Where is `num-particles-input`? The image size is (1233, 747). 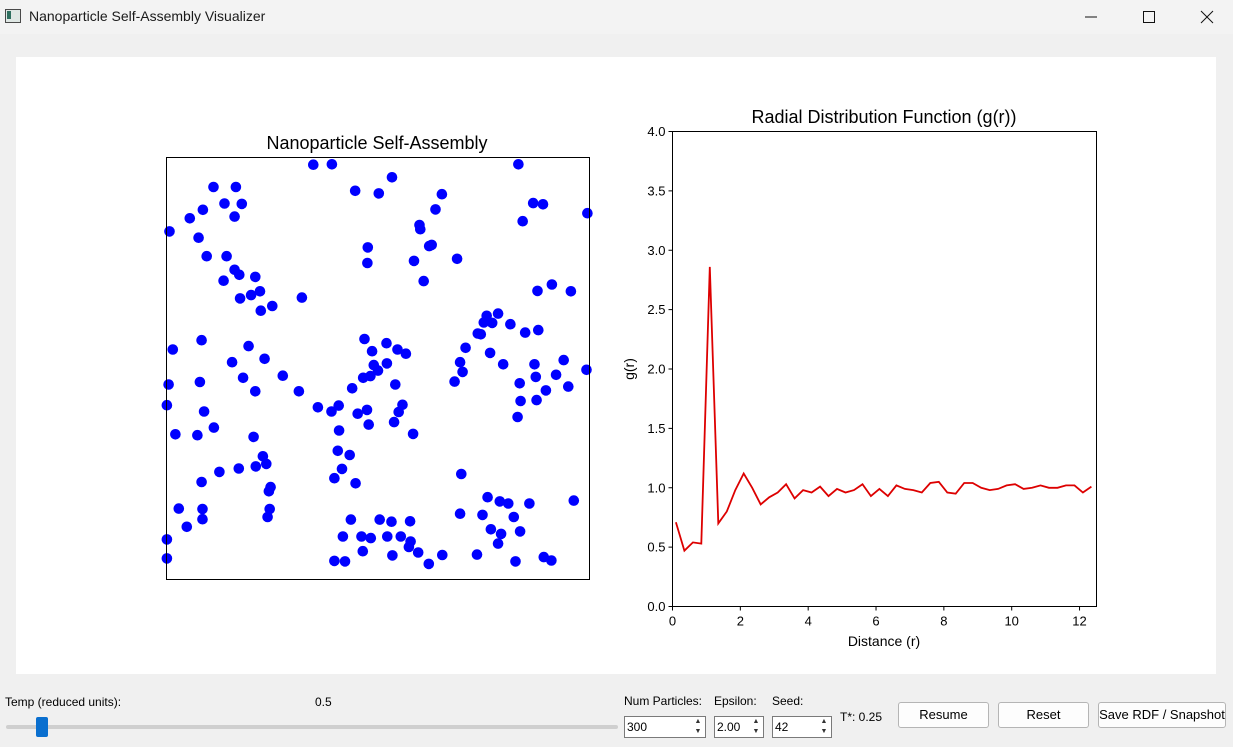
num-particles-input is located at coordinates (658, 727).